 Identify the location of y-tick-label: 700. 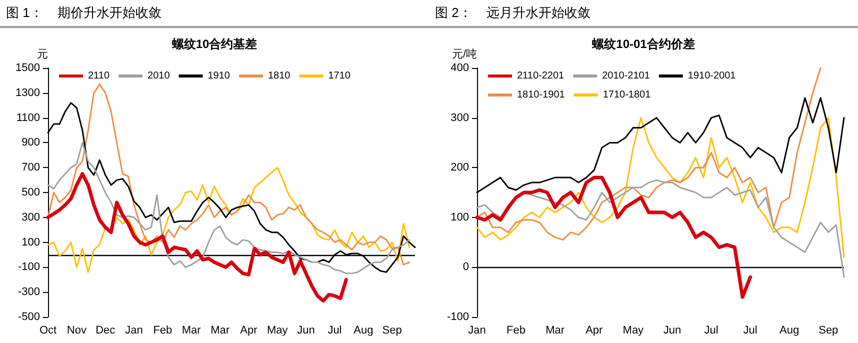
(31, 168).